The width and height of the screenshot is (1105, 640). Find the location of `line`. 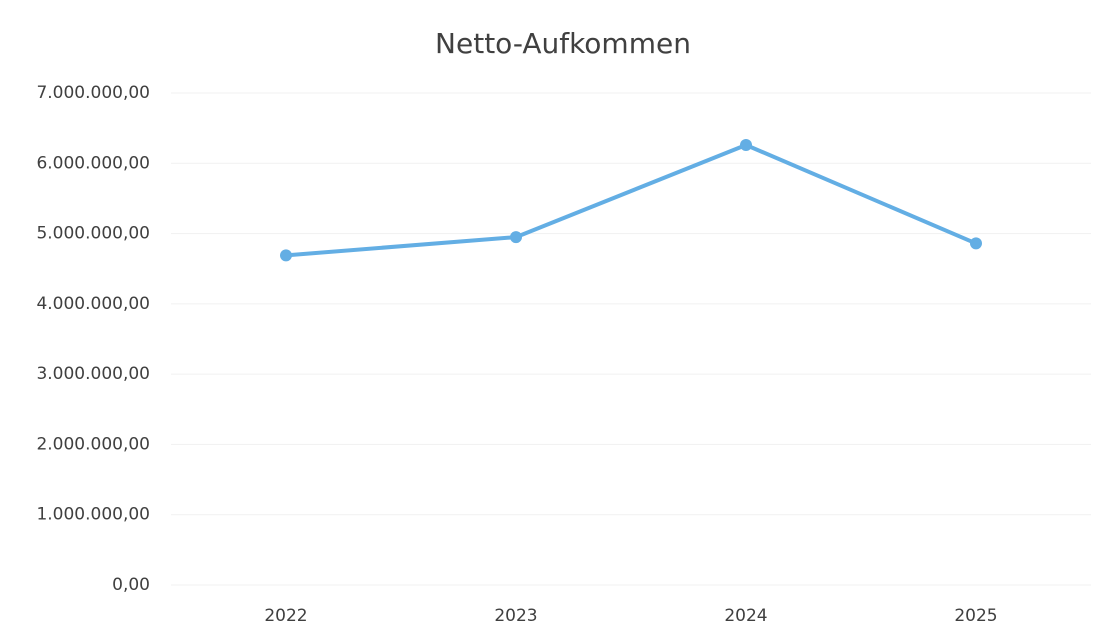

line is located at coordinates (631, 200).